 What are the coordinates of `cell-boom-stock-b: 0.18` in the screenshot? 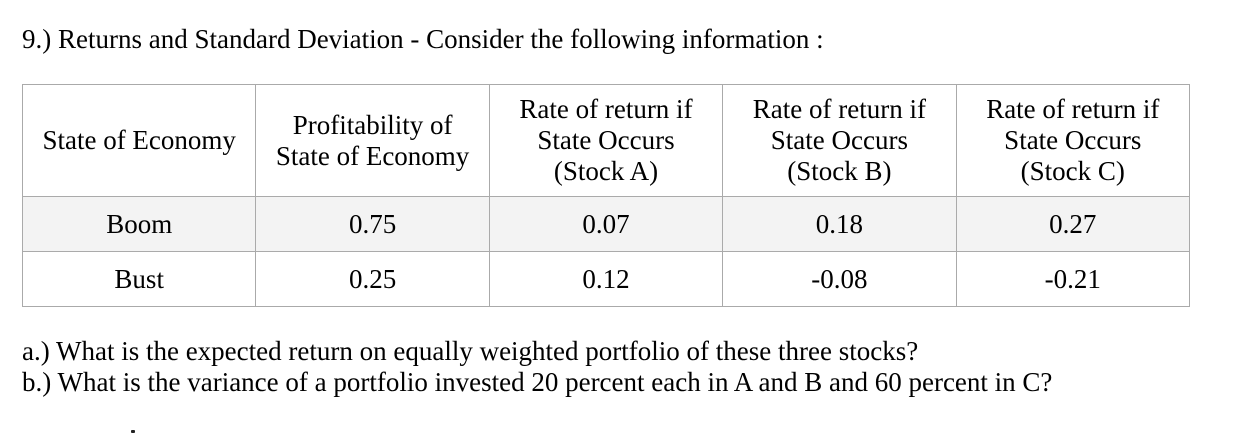 It's located at (839, 224).